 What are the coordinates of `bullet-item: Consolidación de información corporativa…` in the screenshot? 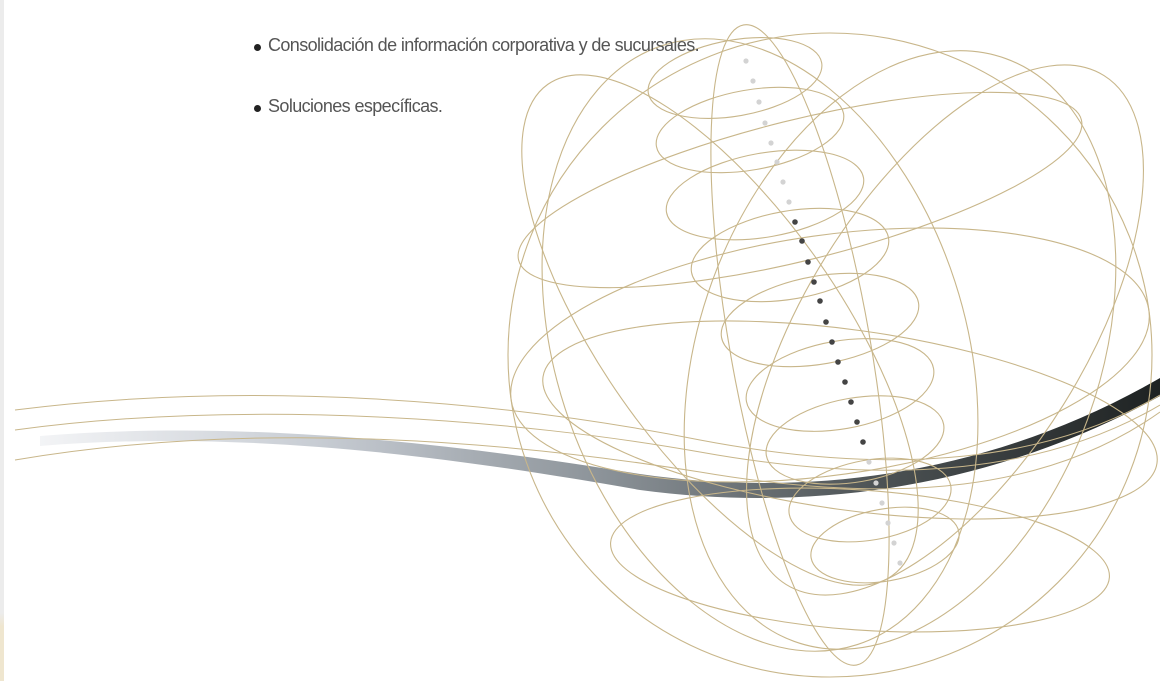 It's located at (475, 45).